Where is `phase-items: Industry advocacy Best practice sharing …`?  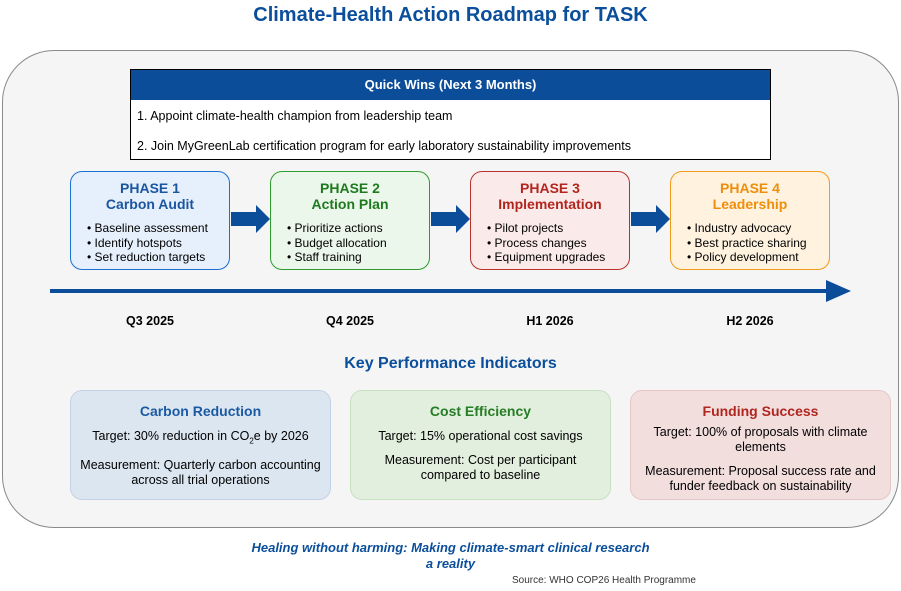
phase-items: Industry advocacy Best practice sharing … is located at coordinates (750, 243).